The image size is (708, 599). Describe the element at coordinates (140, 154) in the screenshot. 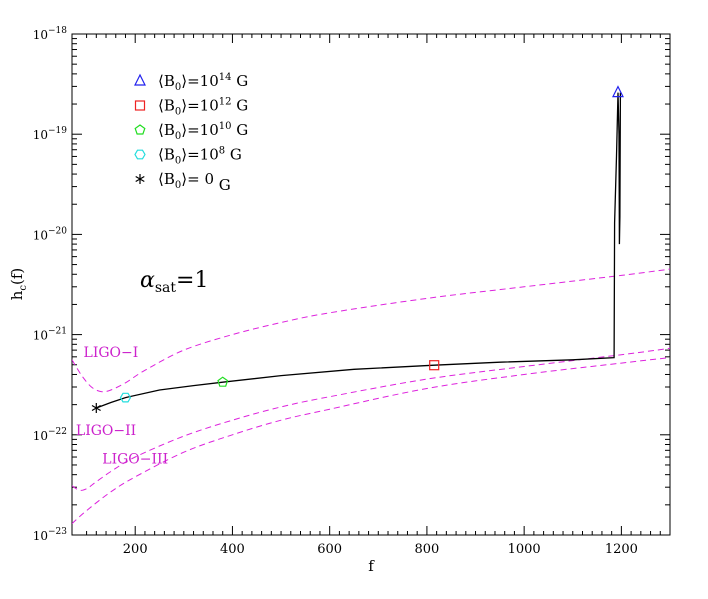

I see `legend-symbol-hexagon` at that location.